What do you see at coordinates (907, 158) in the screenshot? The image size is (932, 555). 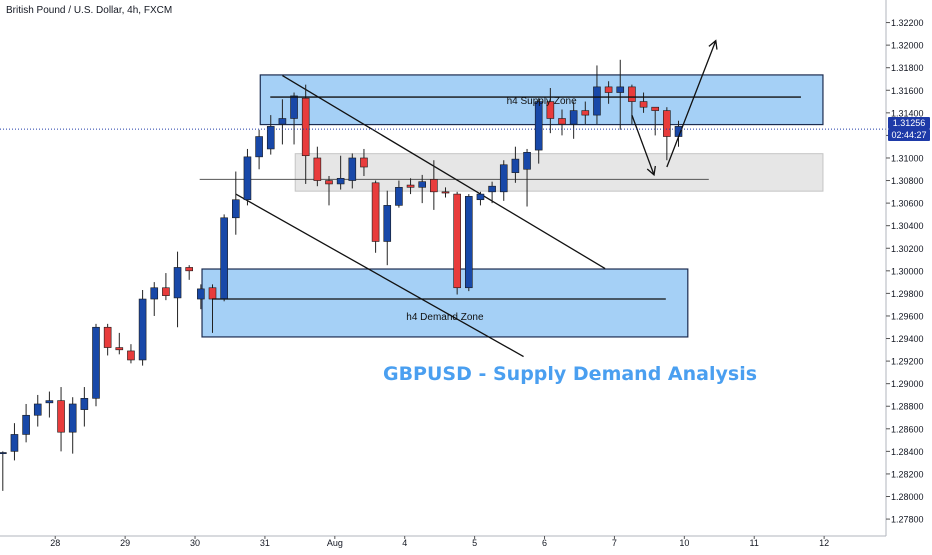 I see `y-tick-label: 1.31000` at bounding box center [907, 158].